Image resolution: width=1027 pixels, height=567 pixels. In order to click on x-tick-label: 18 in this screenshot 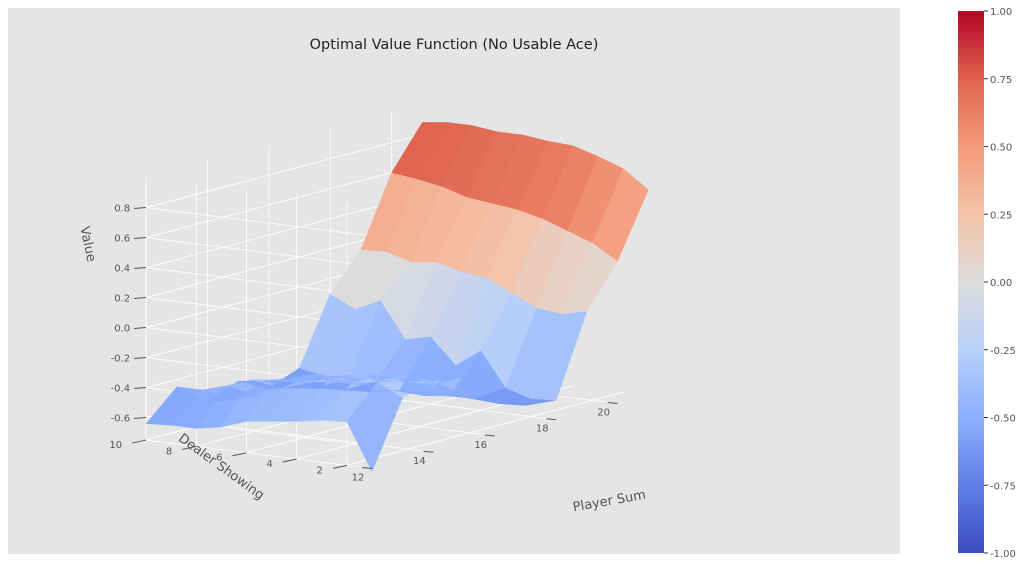, I will do `click(542, 429)`.